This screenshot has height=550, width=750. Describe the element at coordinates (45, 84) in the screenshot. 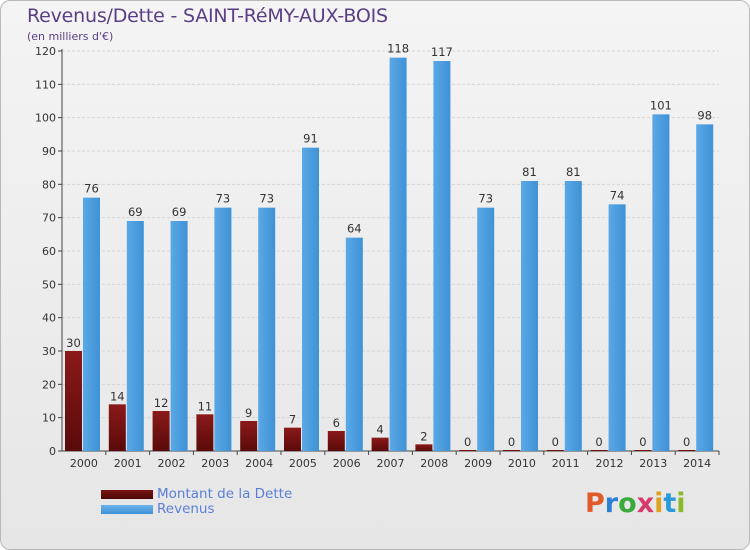

I see `y-tick-label: 110` at that location.